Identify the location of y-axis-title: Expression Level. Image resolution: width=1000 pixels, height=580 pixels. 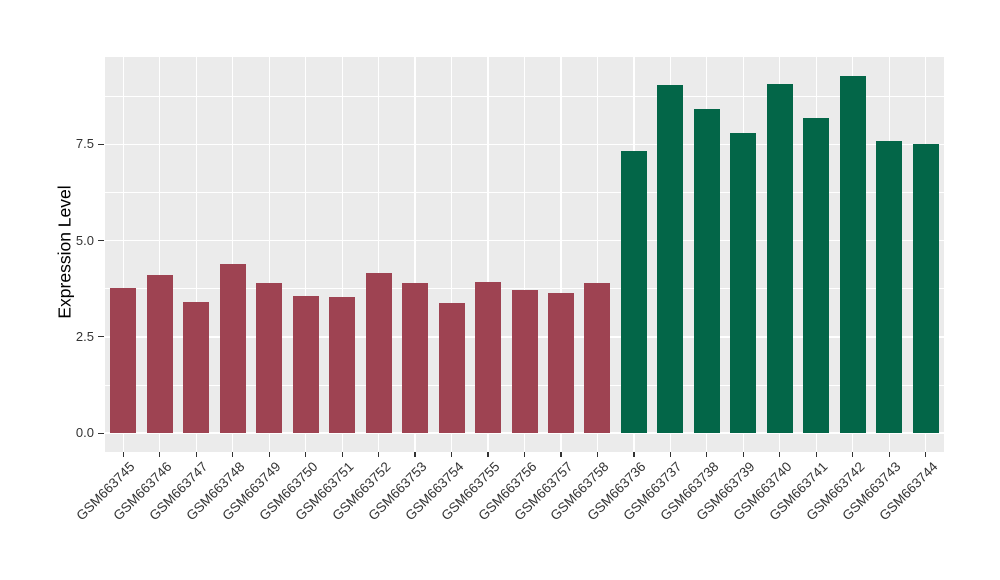
(64, 252).